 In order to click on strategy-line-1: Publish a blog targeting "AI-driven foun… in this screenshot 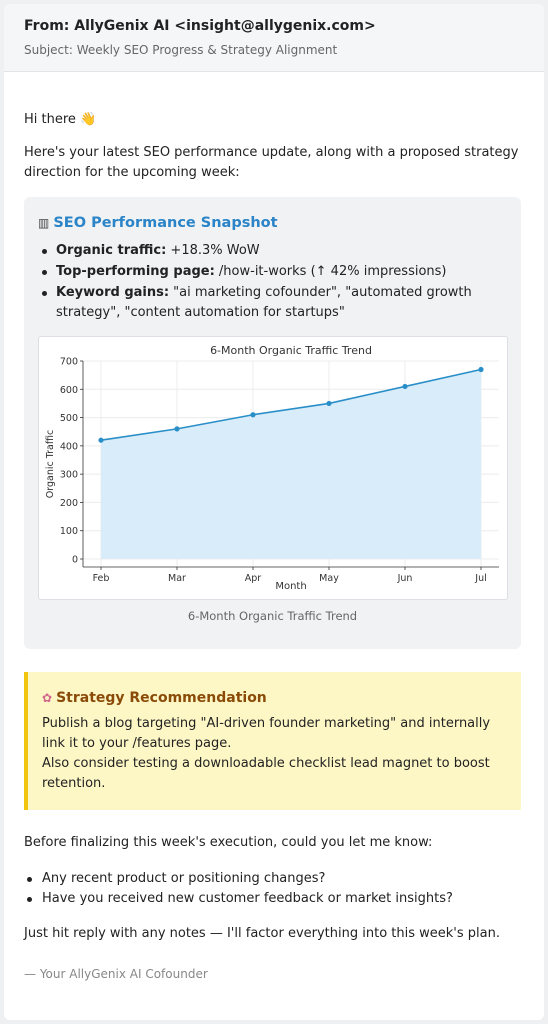, I will do `click(266, 733)`.